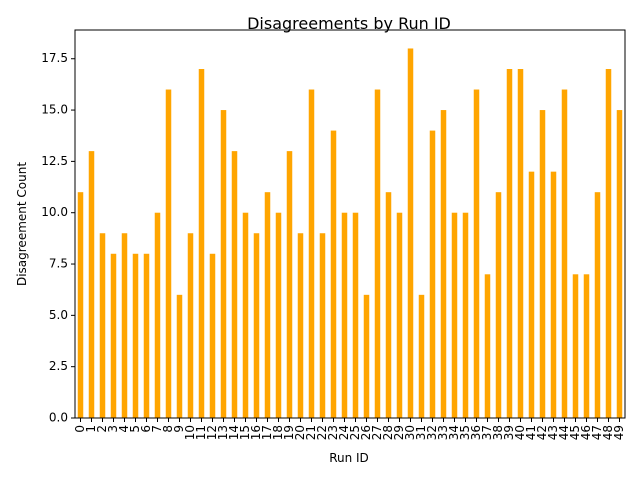 The image size is (640, 480). I want to click on x-tick-label: 1, so click(91, 429).